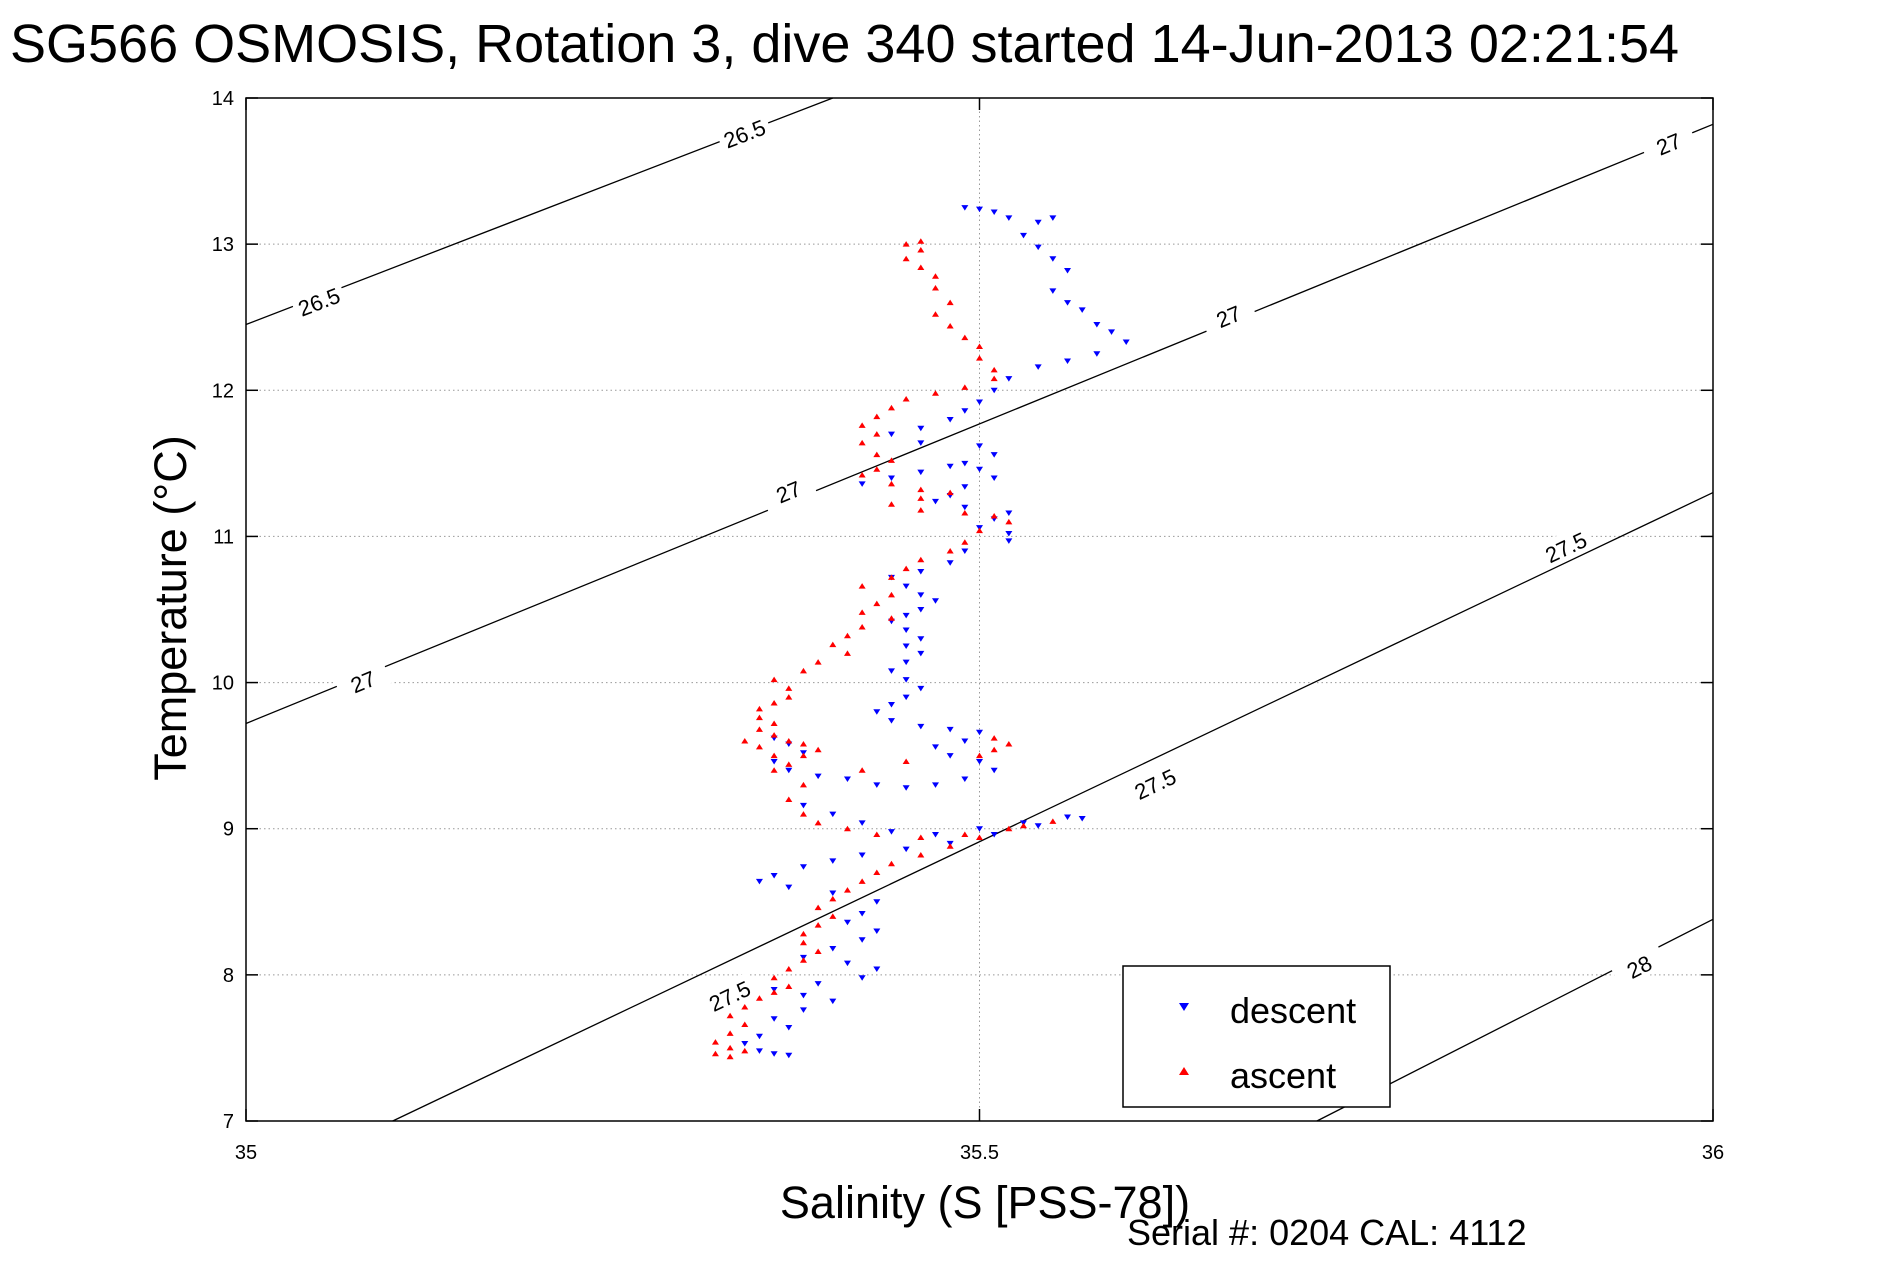  I want to click on y-tick-label: 10, so click(223, 684).